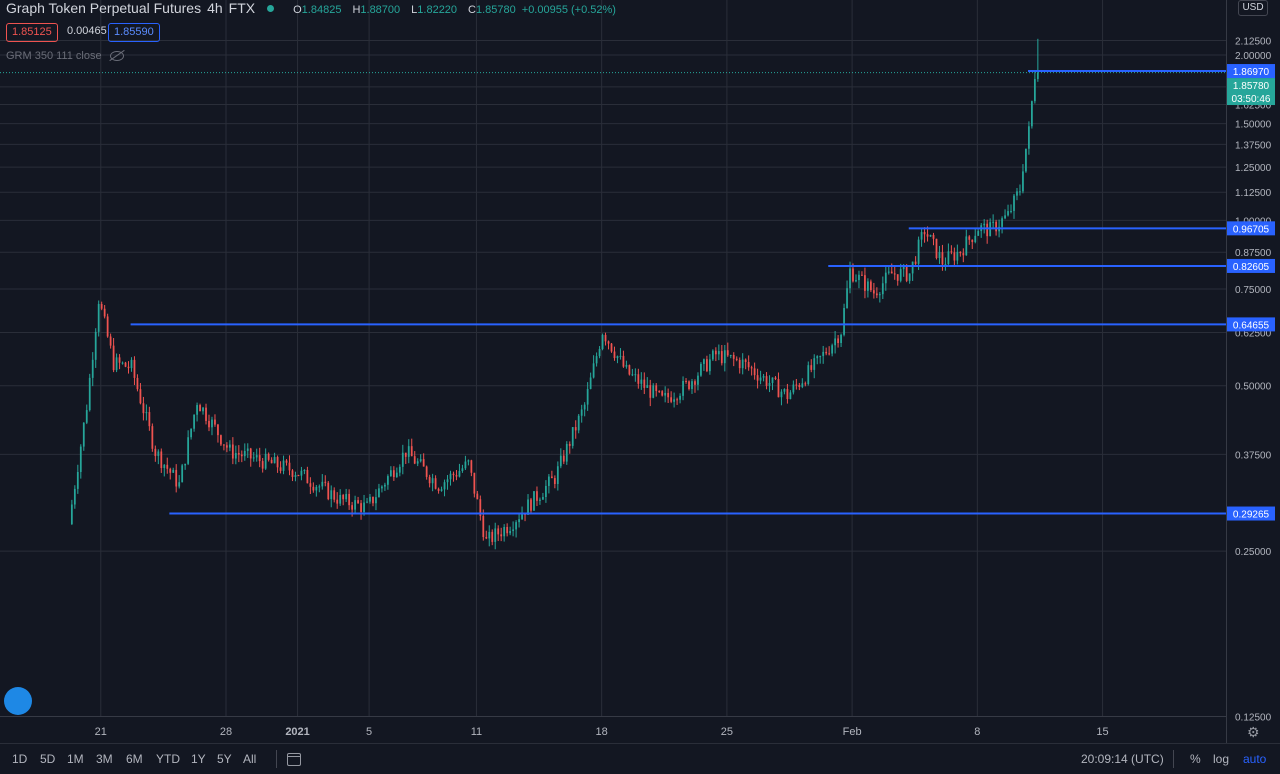 Image resolution: width=1280 pixels, height=774 pixels. What do you see at coordinates (32, 32) in the screenshot?
I see `bid-price-box: 1.85125` at bounding box center [32, 32].